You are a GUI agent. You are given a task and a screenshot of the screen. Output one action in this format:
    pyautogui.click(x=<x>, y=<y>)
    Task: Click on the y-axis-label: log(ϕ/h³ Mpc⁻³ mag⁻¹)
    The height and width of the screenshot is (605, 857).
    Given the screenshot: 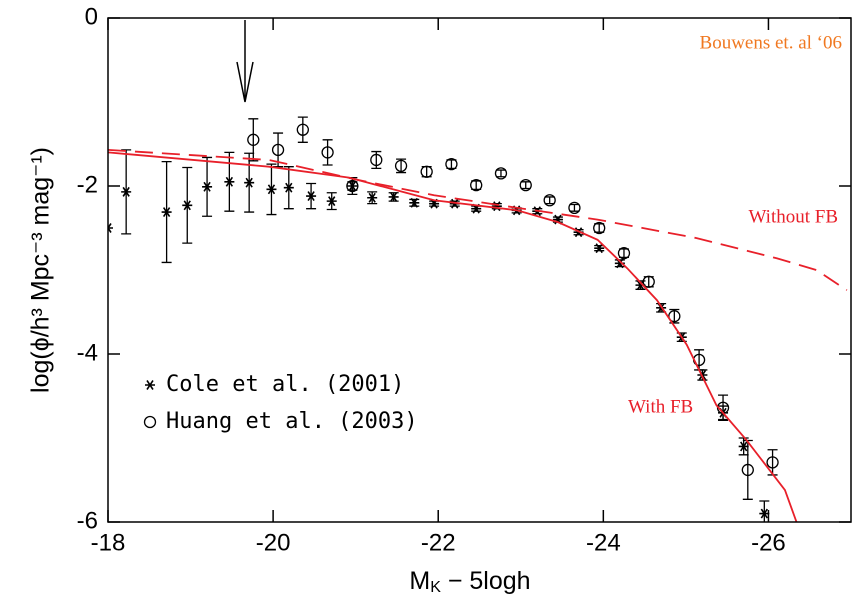 What is the action you would take?
    pyautogui.click(x=41, y=270)
    